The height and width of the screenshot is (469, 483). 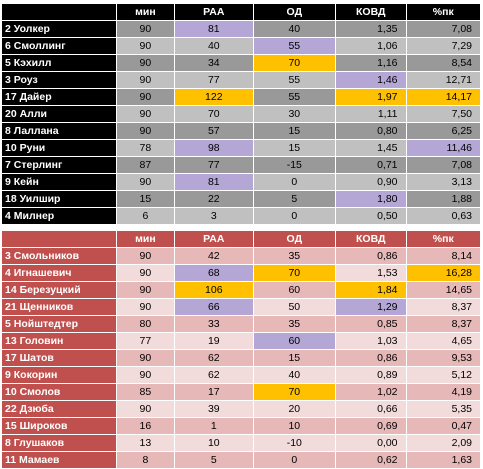 I want to click on raa-cell: 98, so click(x=214, y=148).